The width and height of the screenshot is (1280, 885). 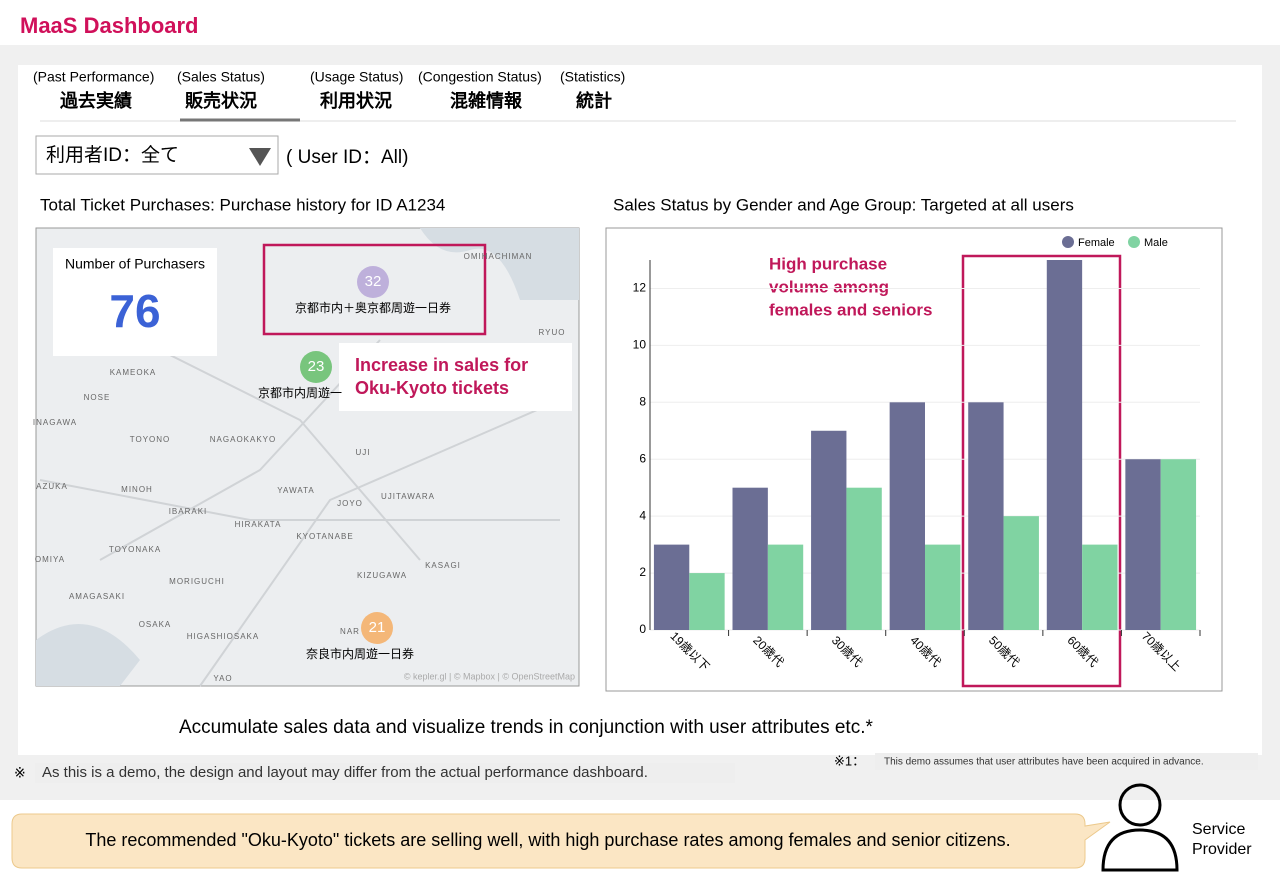 I want to click on role: Provider, so click(x=1222, y=849).